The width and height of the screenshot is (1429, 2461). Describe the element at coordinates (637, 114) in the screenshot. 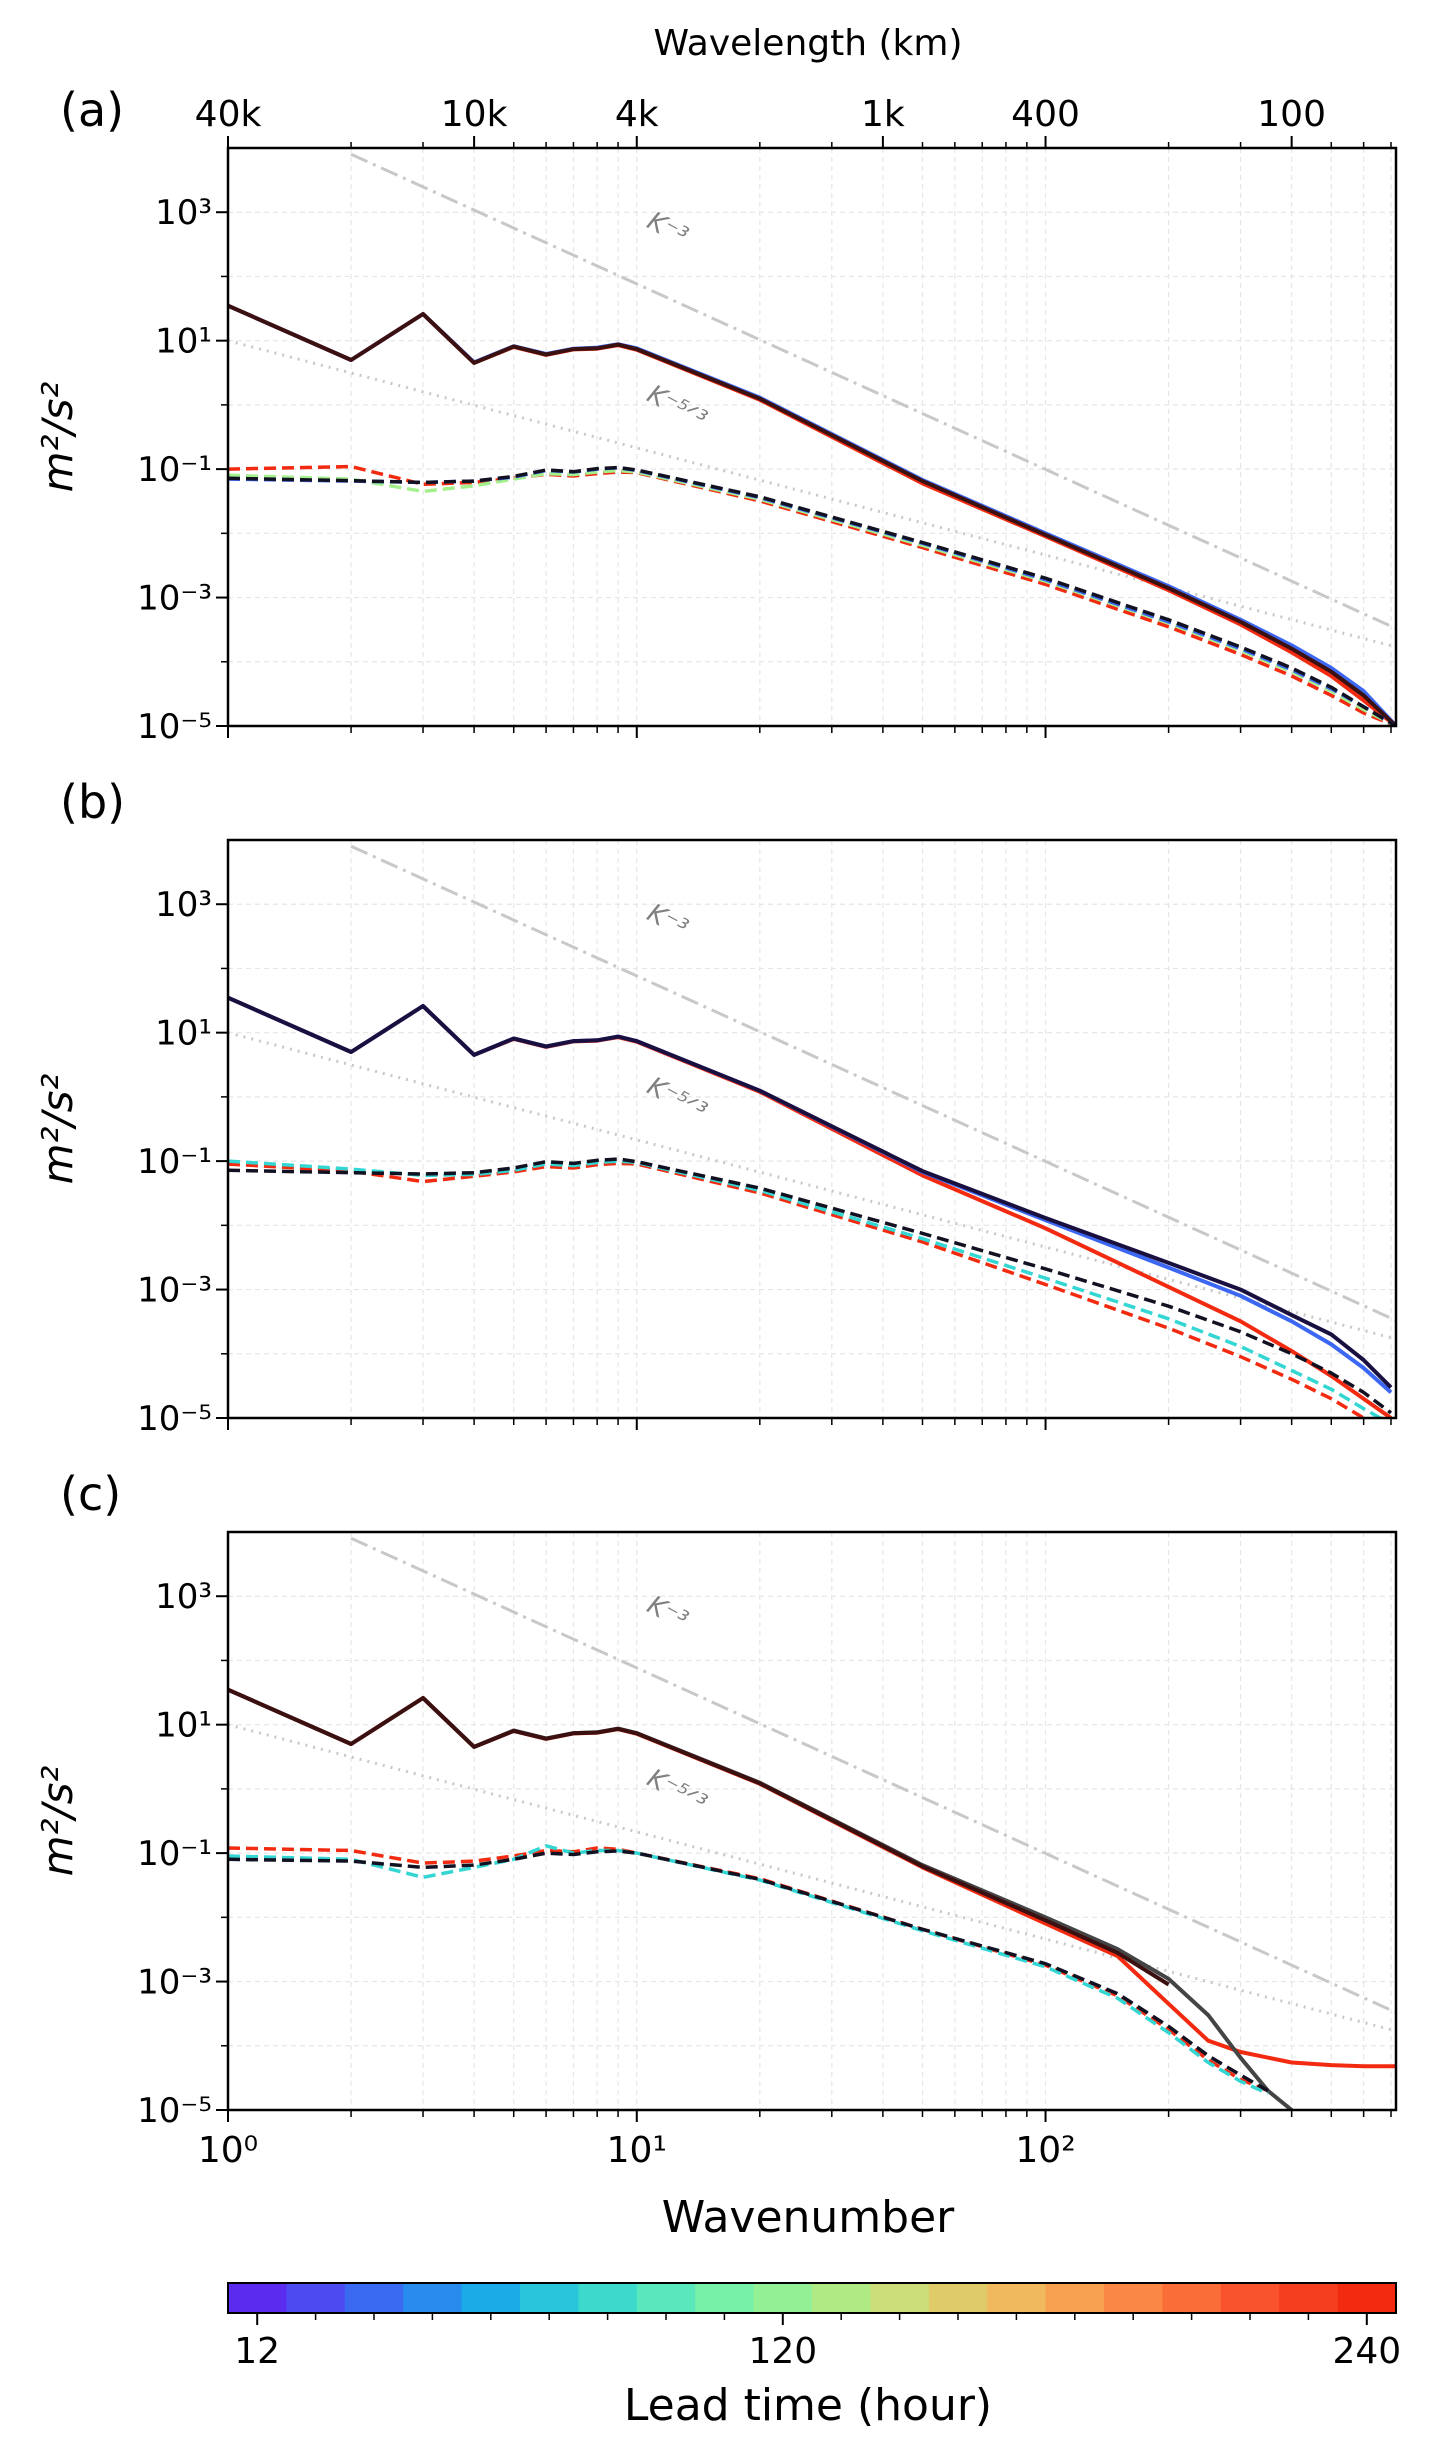

I see `top-tick-label: 4k` at that location.